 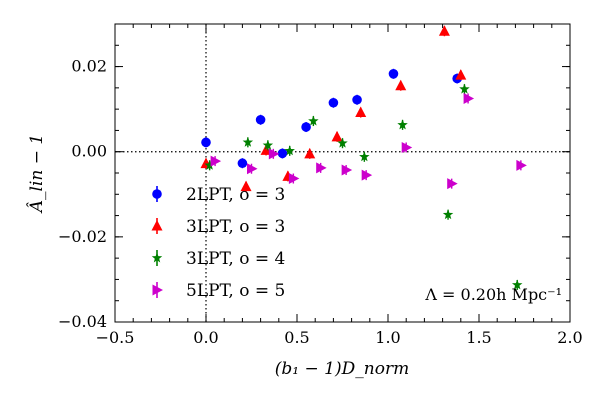 What do you see at coordinates (82, 236) in the screenshot?
I see `y-tick-label: −0.02` at bounding box center [82, 236].